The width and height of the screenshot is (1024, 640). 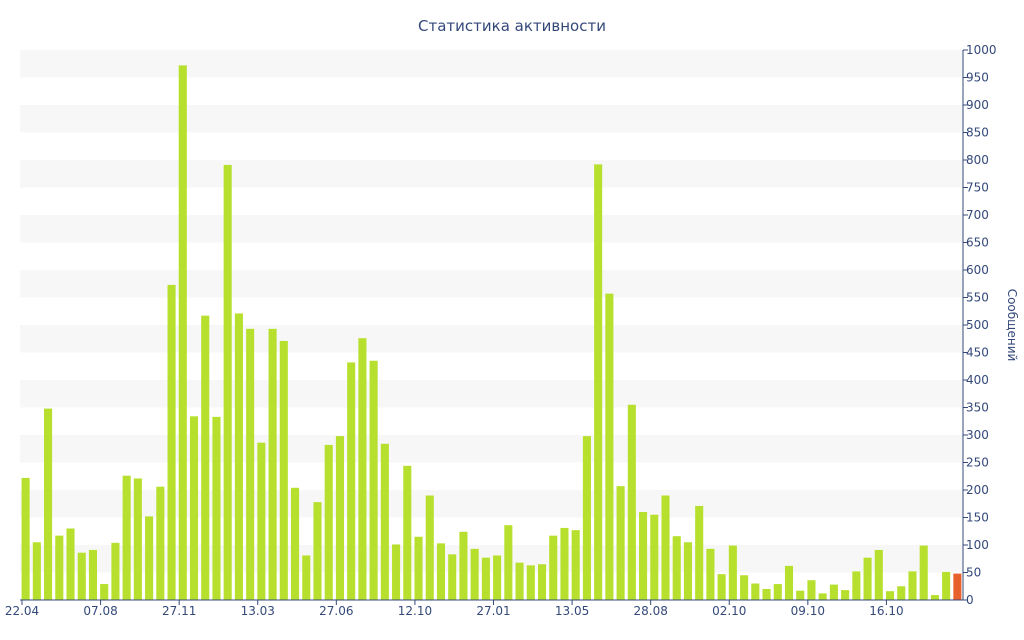 What do you see at coordinates (977, 188) in the screenshot?
I see `y-tick-label: 750` at bounding box center [977, 188].